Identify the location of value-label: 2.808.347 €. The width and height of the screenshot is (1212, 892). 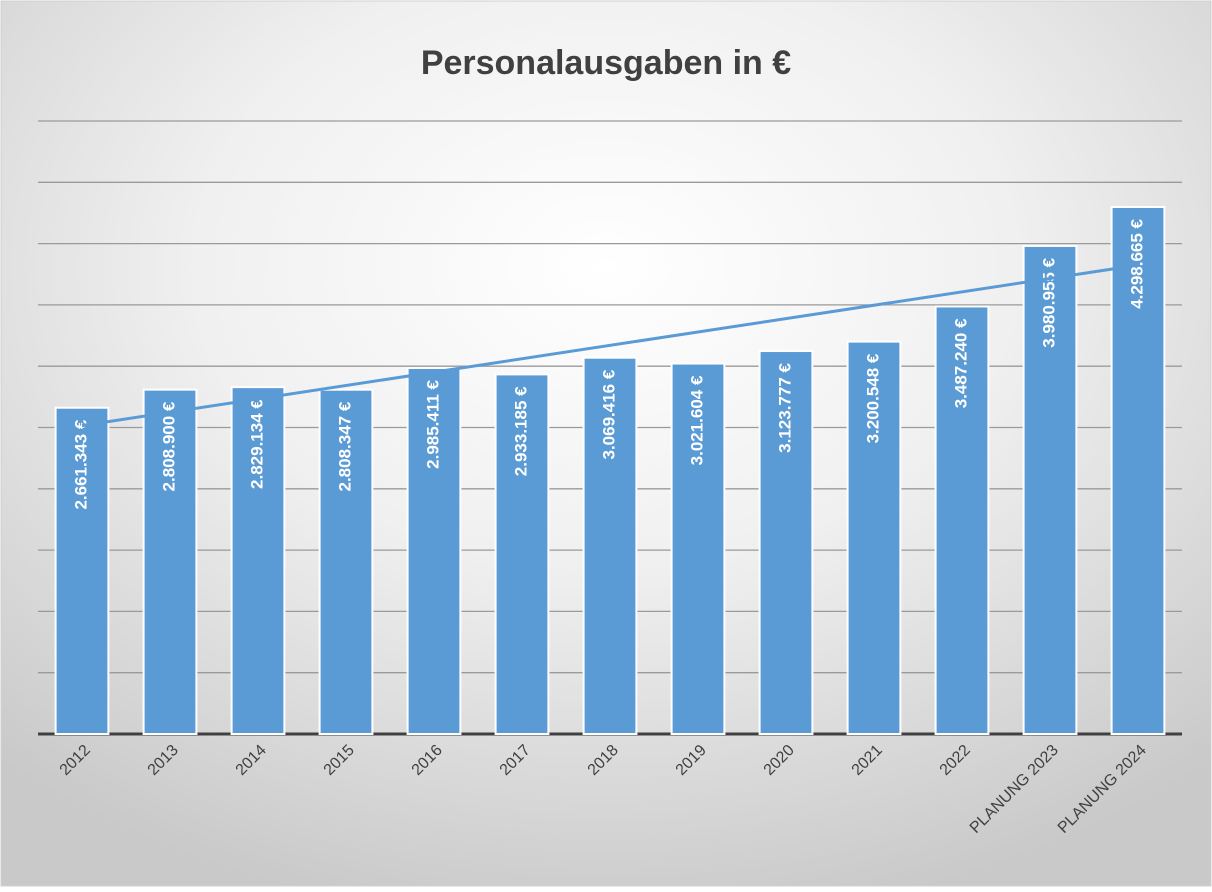
(344, 446).